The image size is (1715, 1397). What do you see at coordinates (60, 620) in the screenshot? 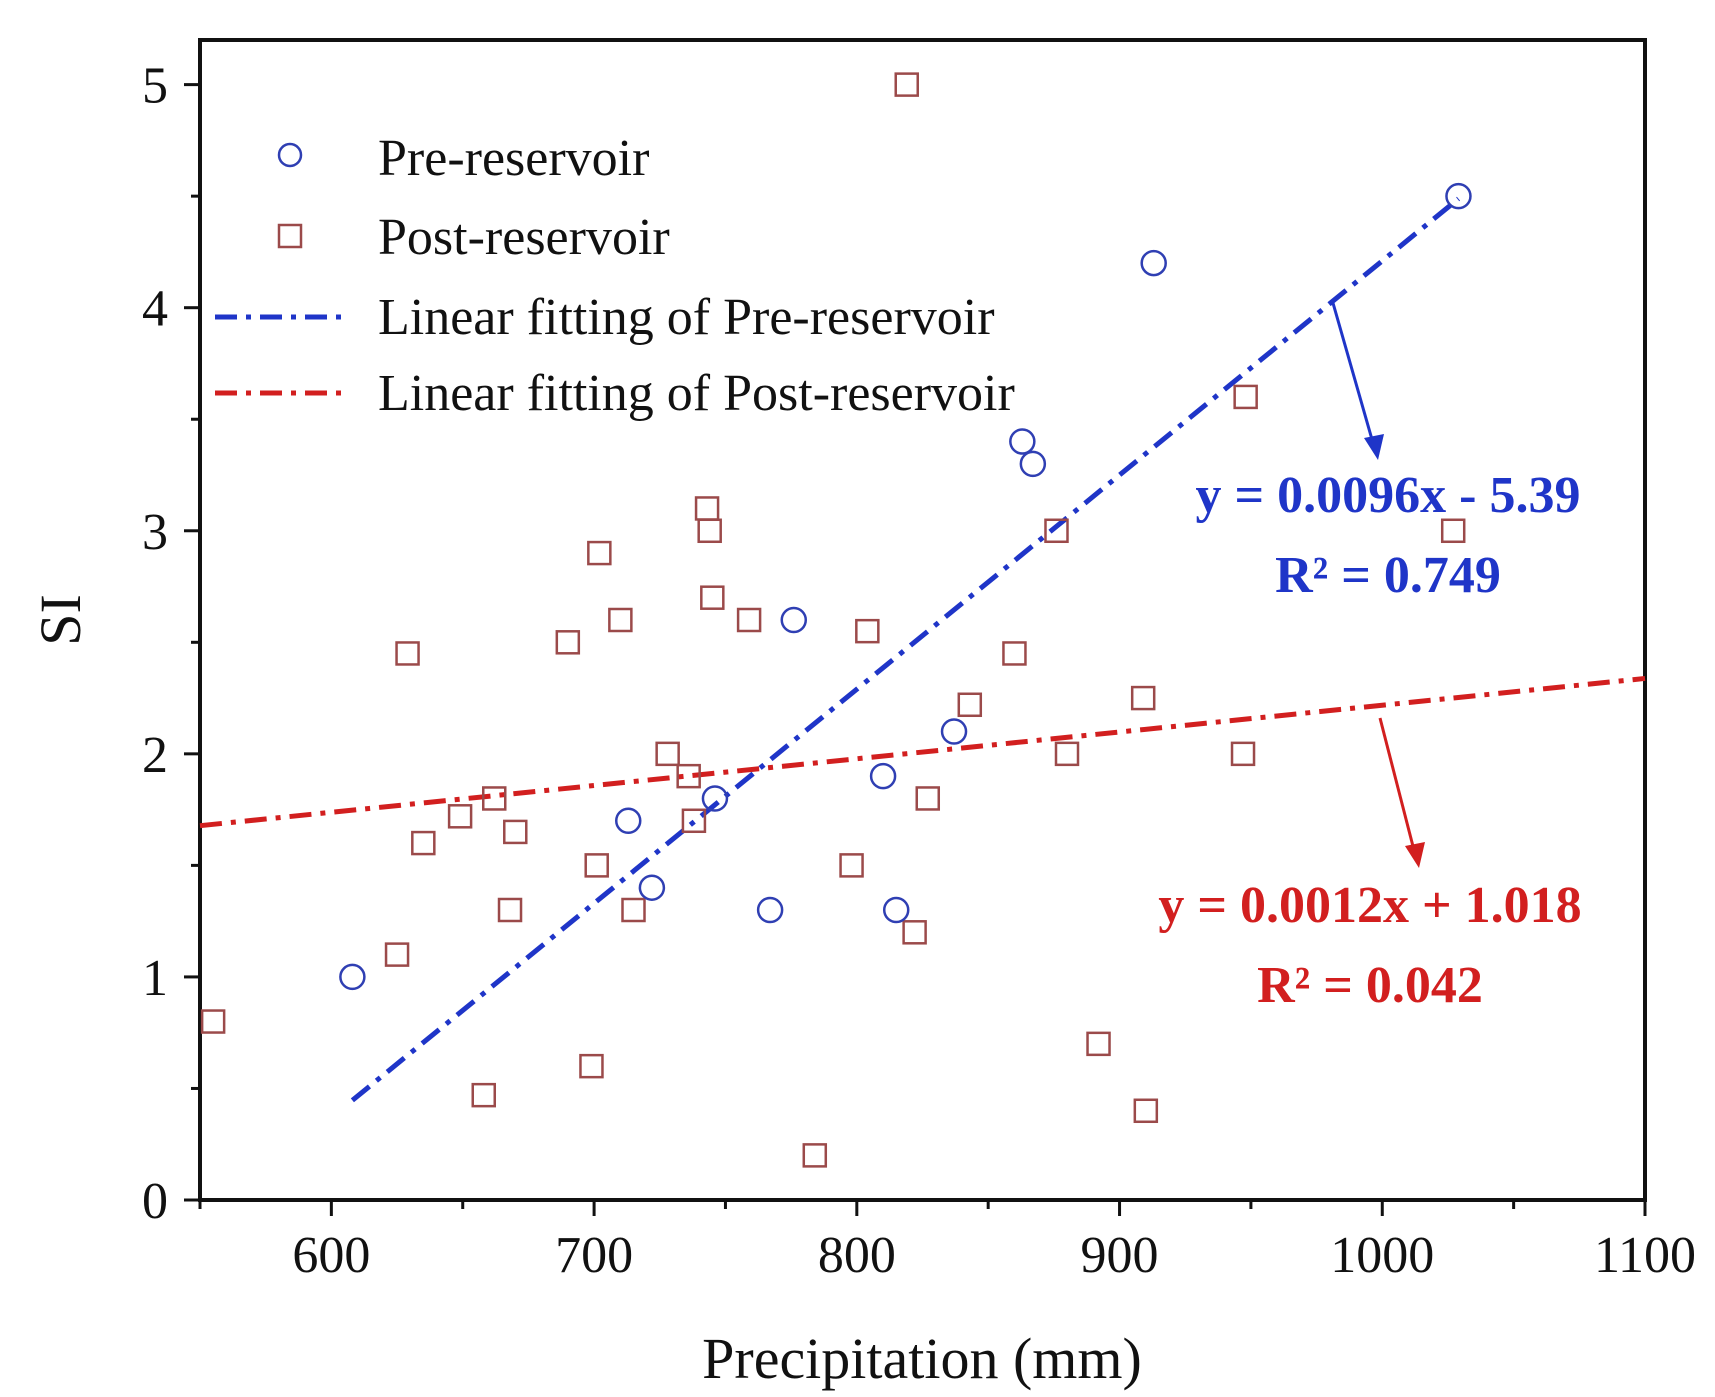
I see `y-axis-title: SI` at bounding box center [60, 620].